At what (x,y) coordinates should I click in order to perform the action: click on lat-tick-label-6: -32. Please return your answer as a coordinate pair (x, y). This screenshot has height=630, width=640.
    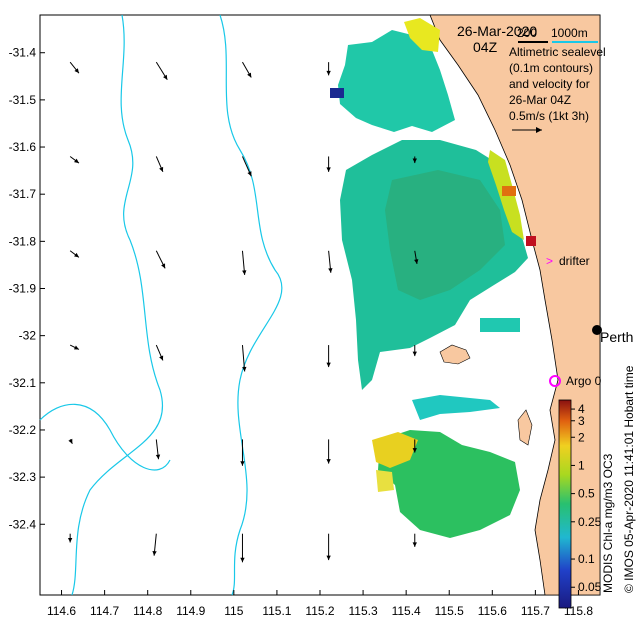
    Looking at the image, I should click on (28, 336).